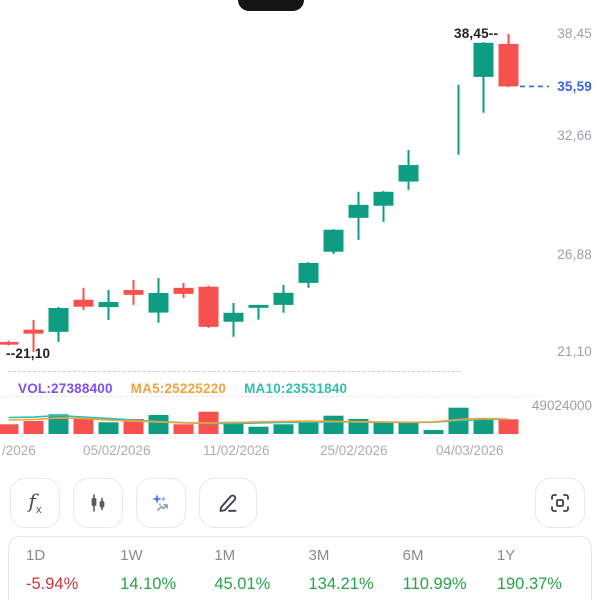 The image size is (600, 600). What do you see at coordinates (234, 371) in the screenshot?
I see `pane-separator-line` at bounding box center [234, 371].